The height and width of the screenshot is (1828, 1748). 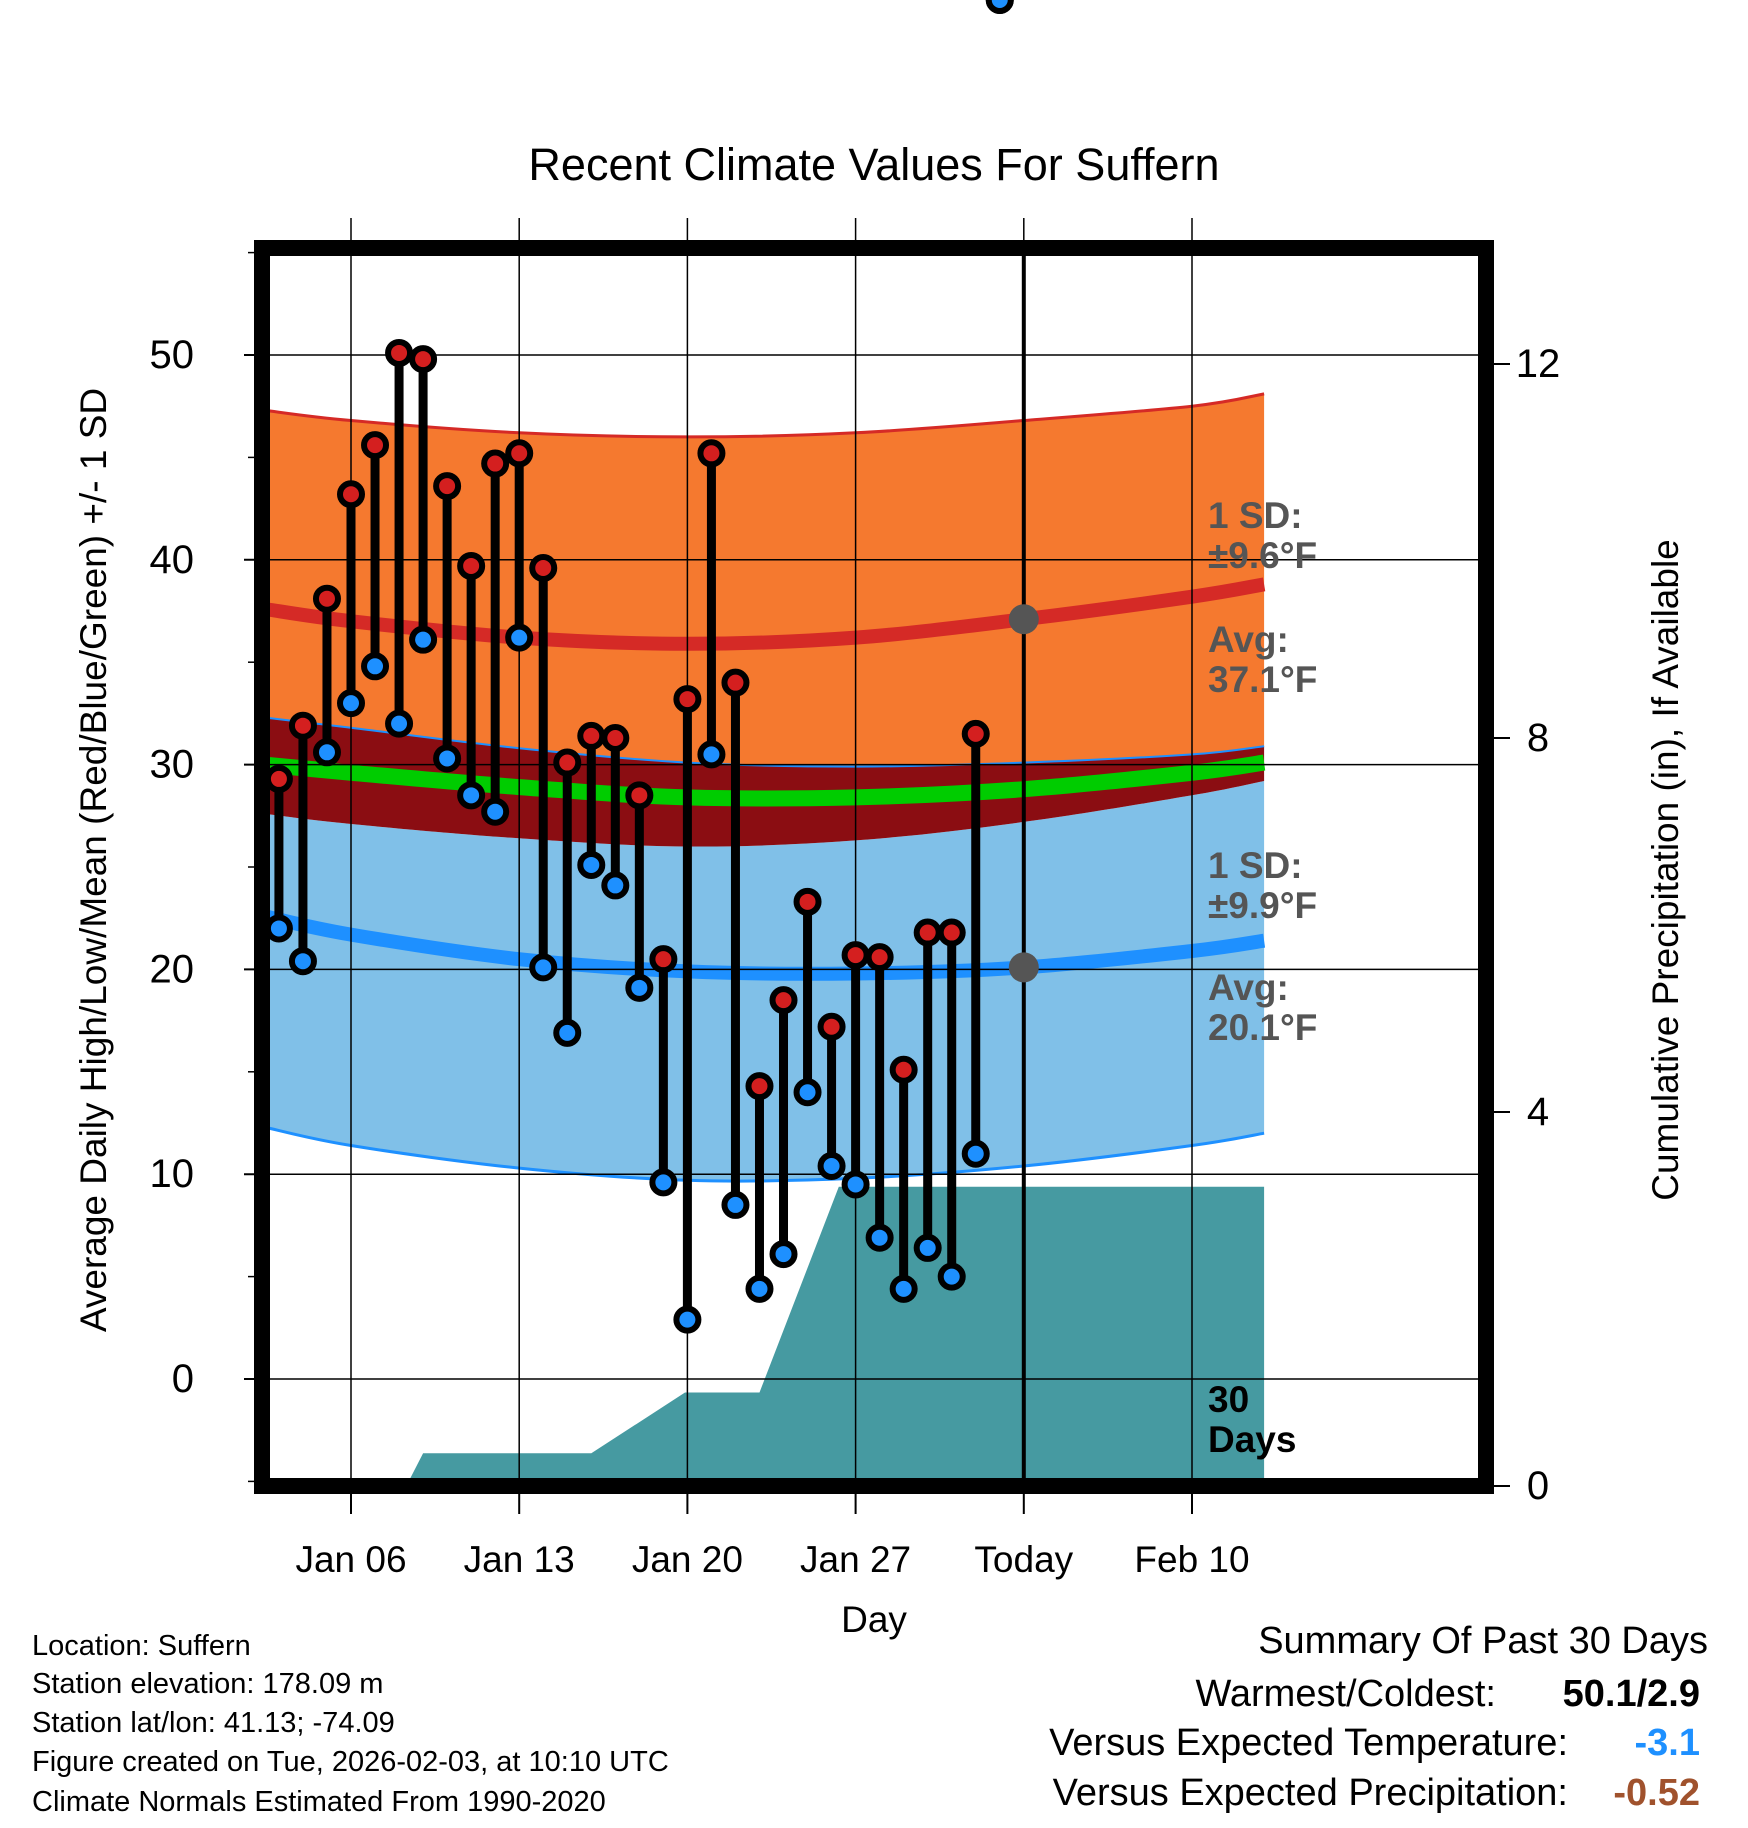 I want to click on window-label-1: Days, so click(x=1252, y=1439).